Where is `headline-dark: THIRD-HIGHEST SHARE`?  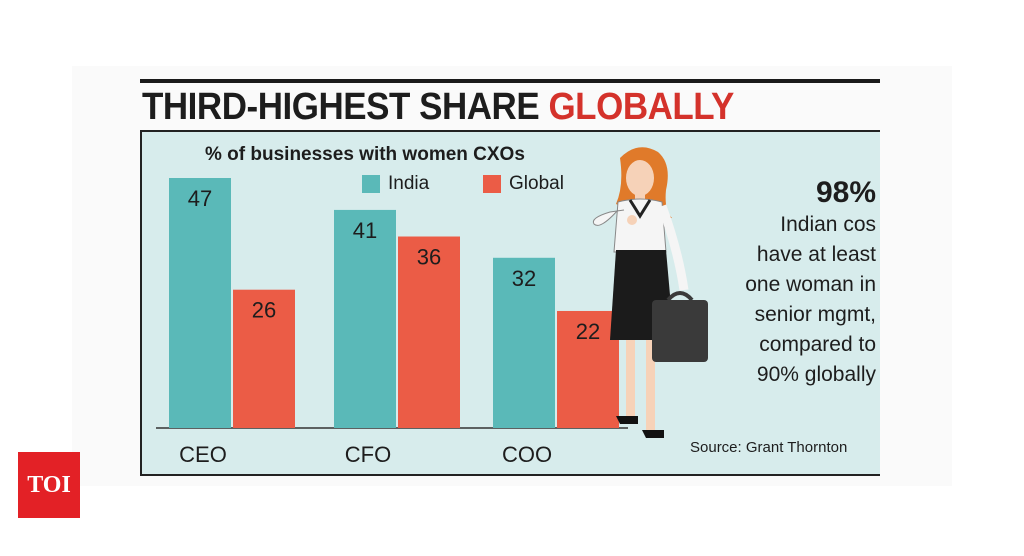 headline-dark: THIRD-HIGHEST SHARE is located at coordinates (341, 107).